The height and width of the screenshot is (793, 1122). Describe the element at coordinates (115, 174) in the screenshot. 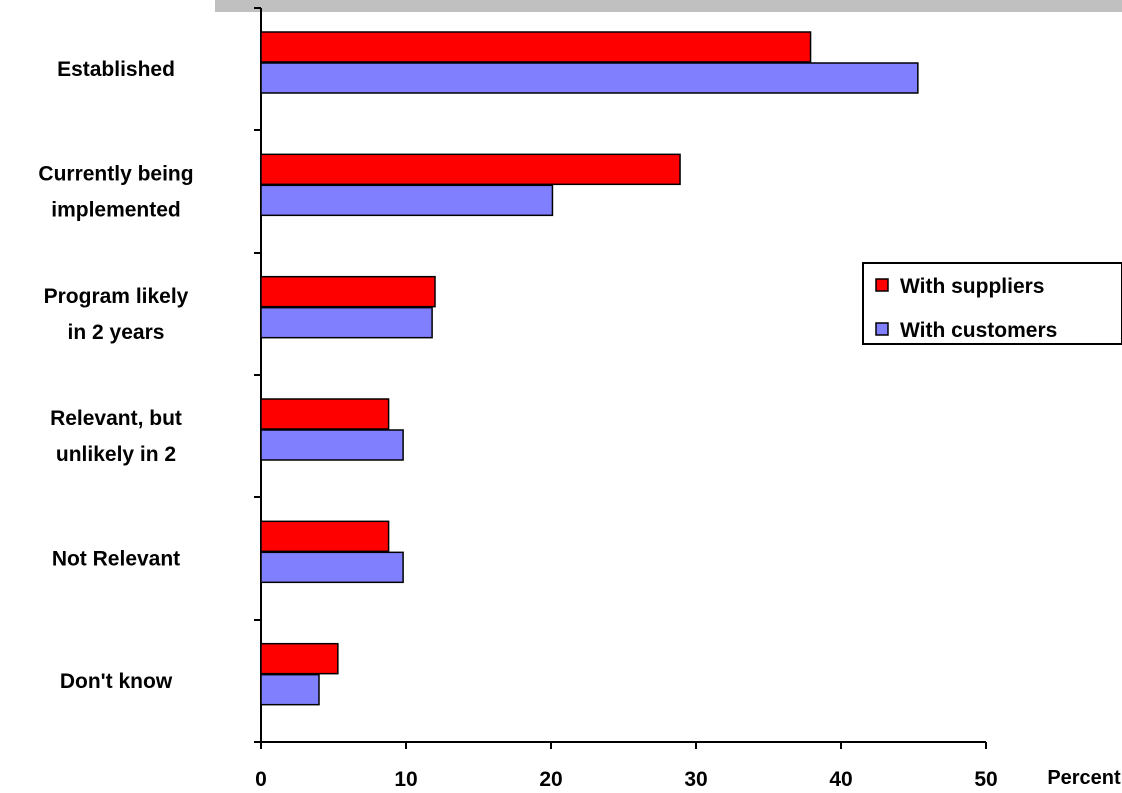

I see `category-label: Currently being` at that location.